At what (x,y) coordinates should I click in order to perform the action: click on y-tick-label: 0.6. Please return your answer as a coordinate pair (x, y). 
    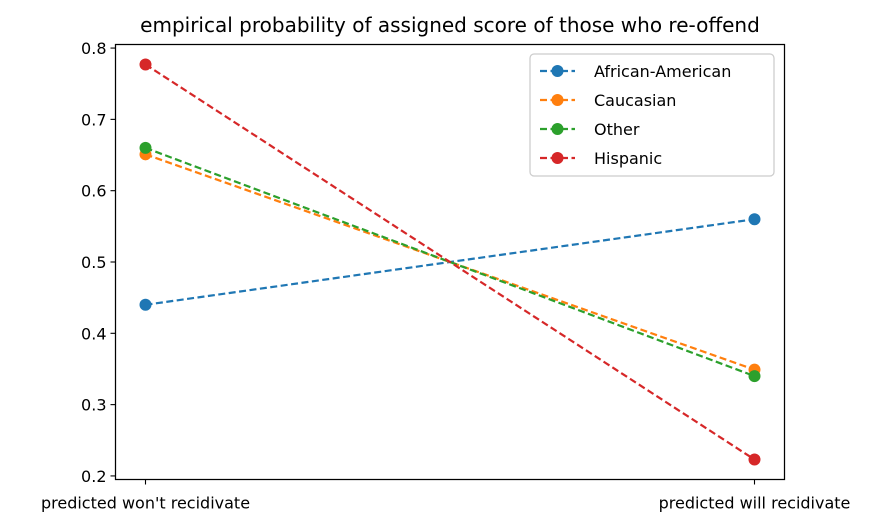
    Looking at the image, I should click on (93, 191).